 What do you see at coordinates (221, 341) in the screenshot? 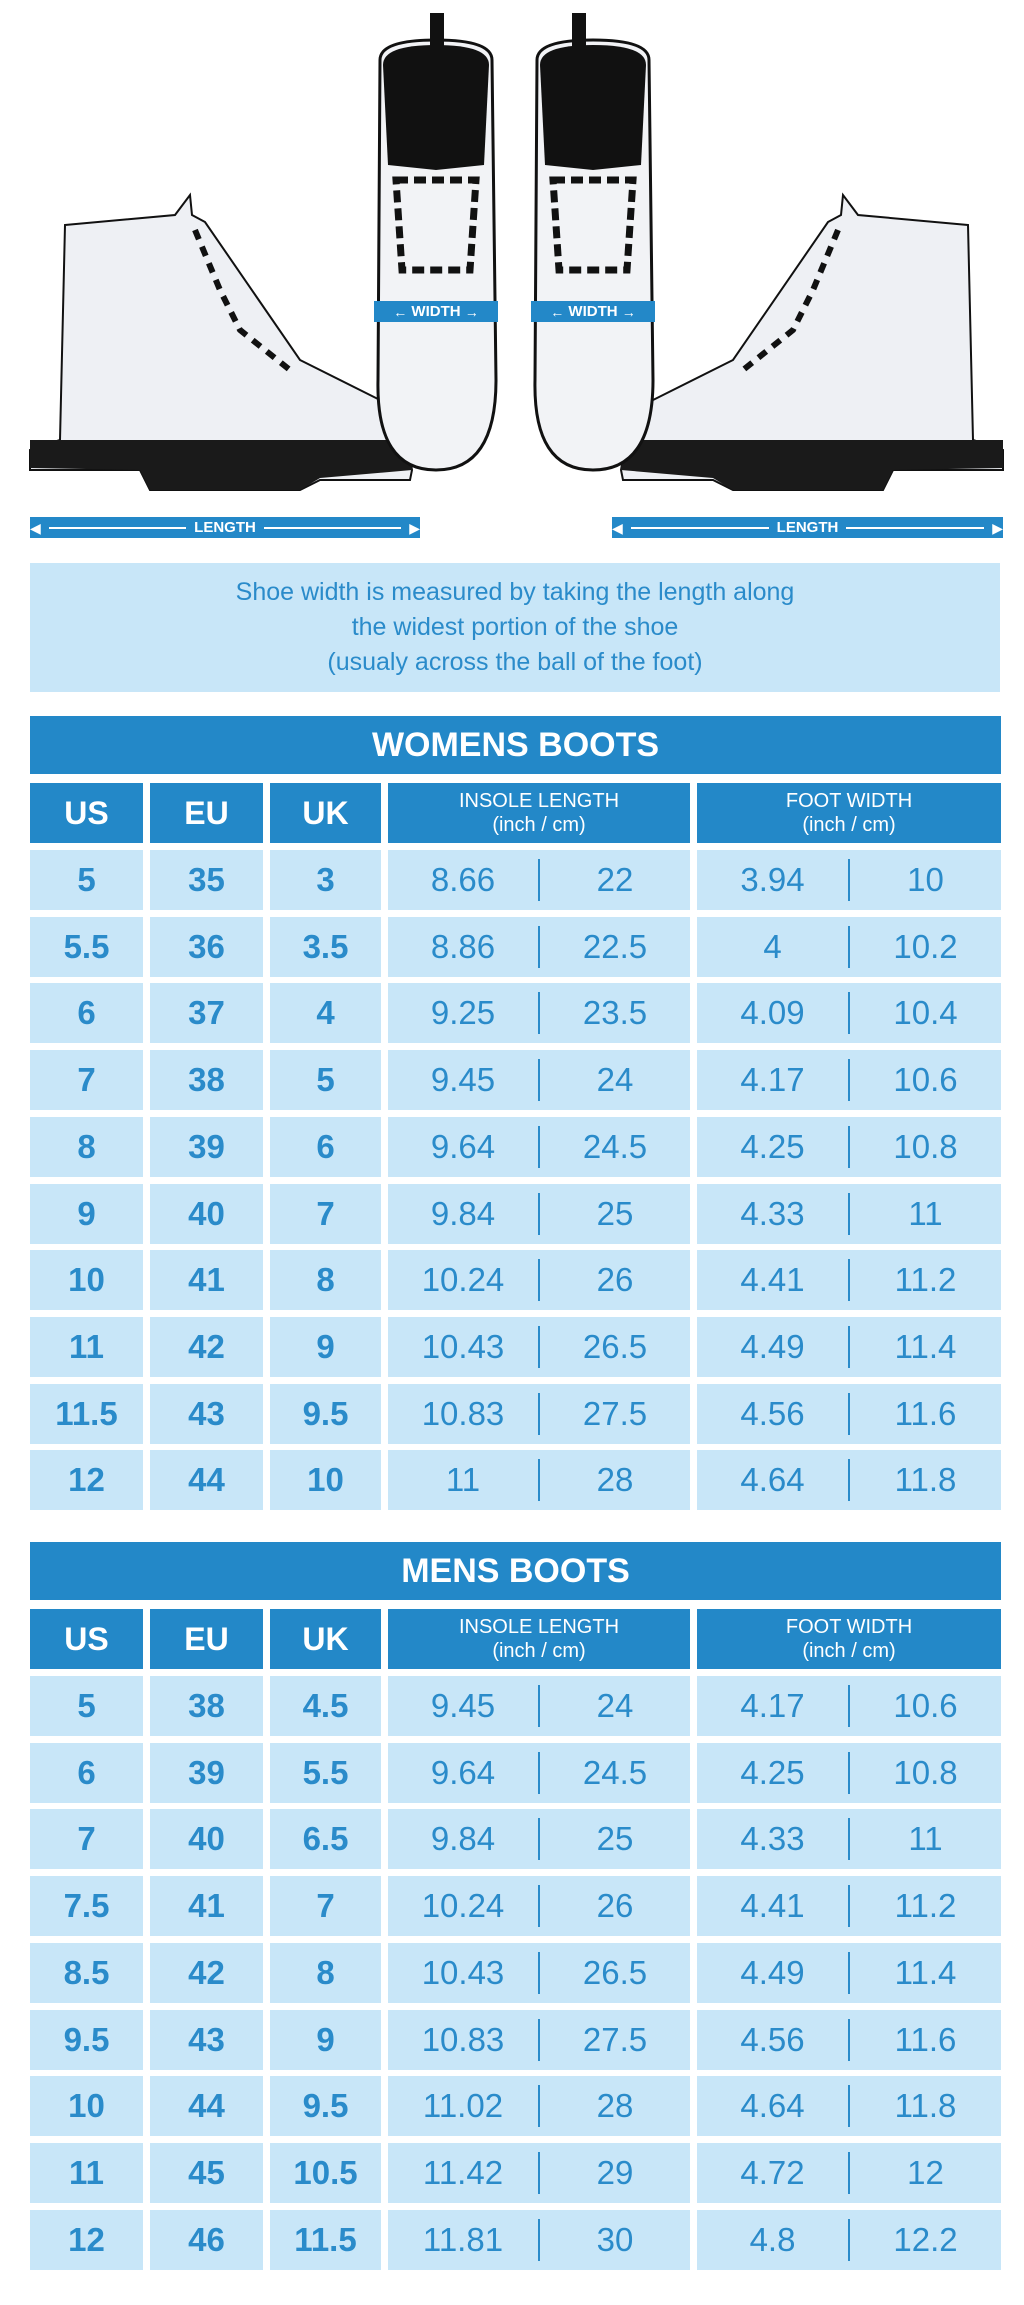
I see `left-boot-side-image` at bounding box center [221, 341].